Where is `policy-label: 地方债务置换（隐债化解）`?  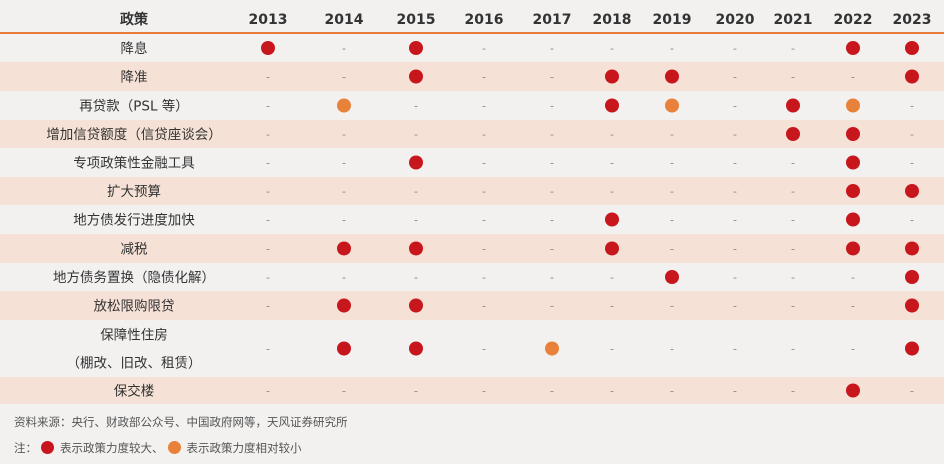
policy-label: 地方债务置换（隐债化解） is located at coordinates (134, 278).